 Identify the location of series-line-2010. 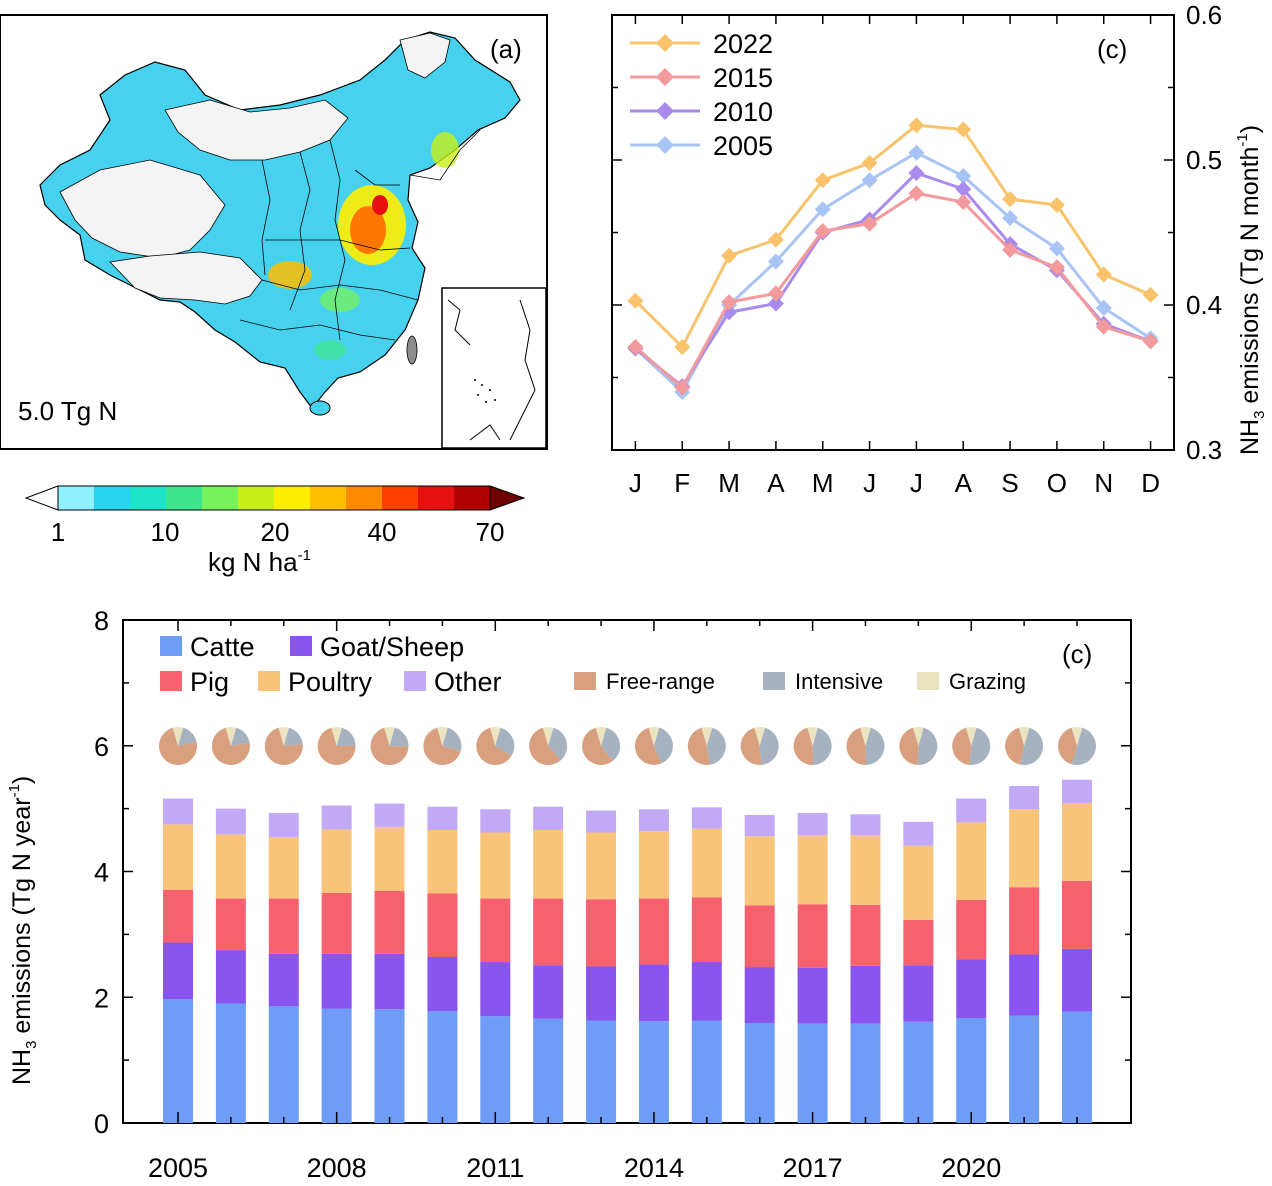
(893, 280).